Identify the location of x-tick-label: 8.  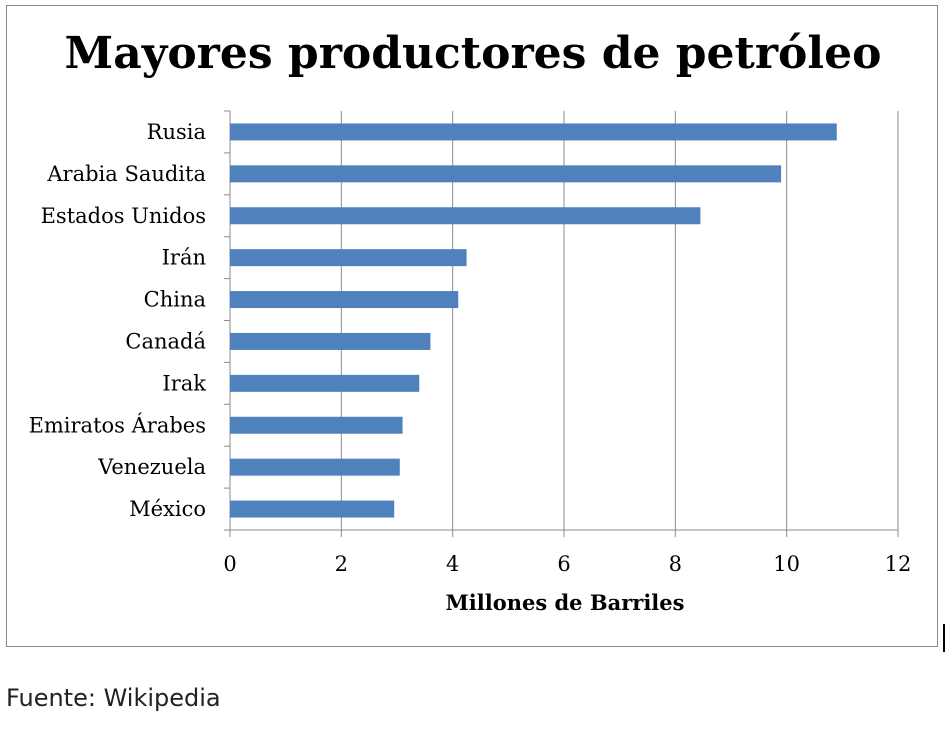
(675, 564).